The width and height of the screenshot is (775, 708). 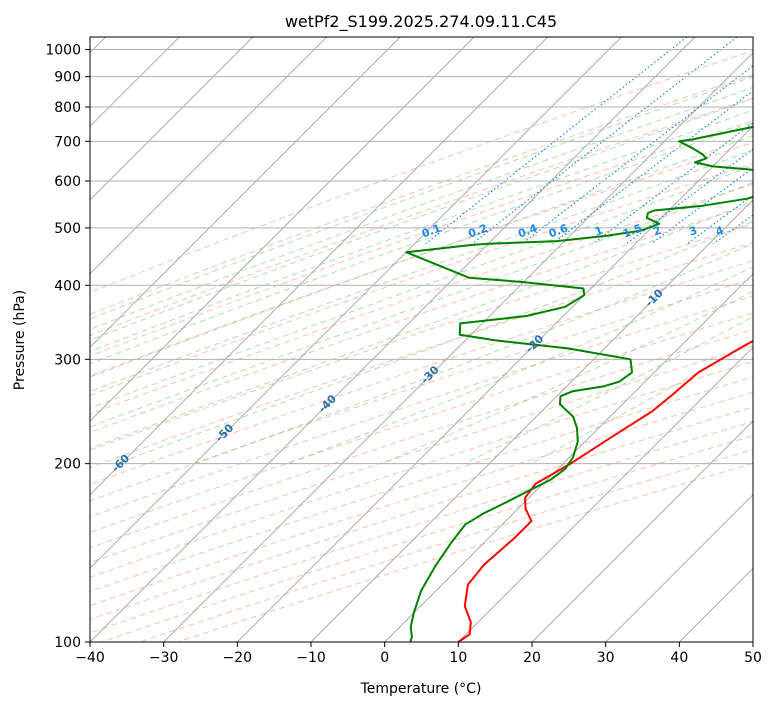 I want to click on x-tick-label: −40, so click(x=90, y=658).